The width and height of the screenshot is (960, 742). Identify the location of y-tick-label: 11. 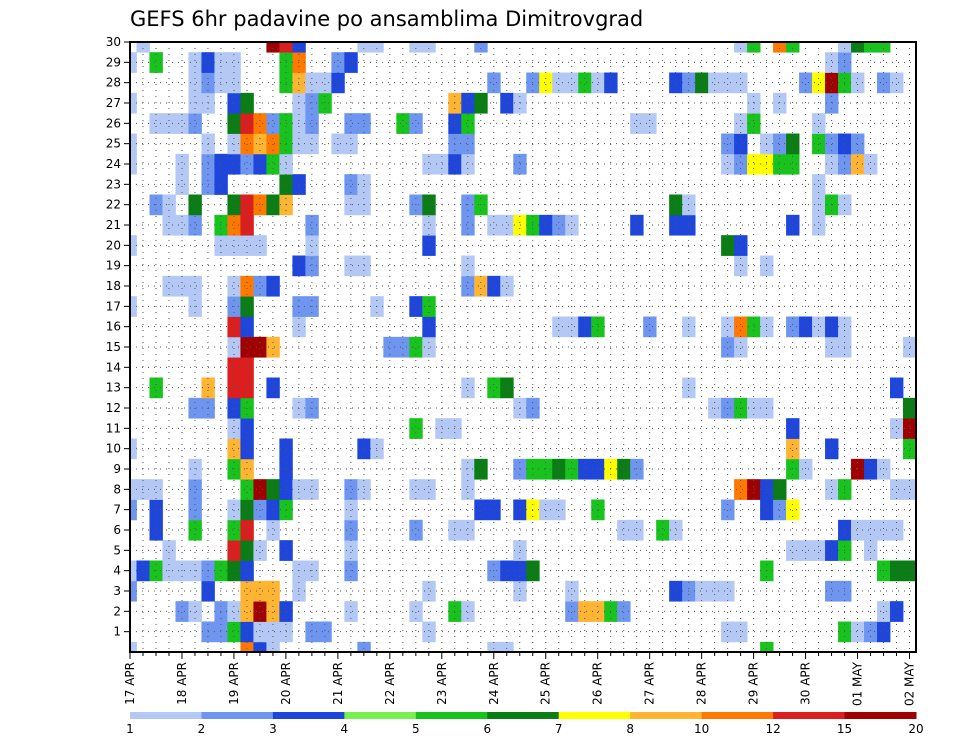
(113, 428).